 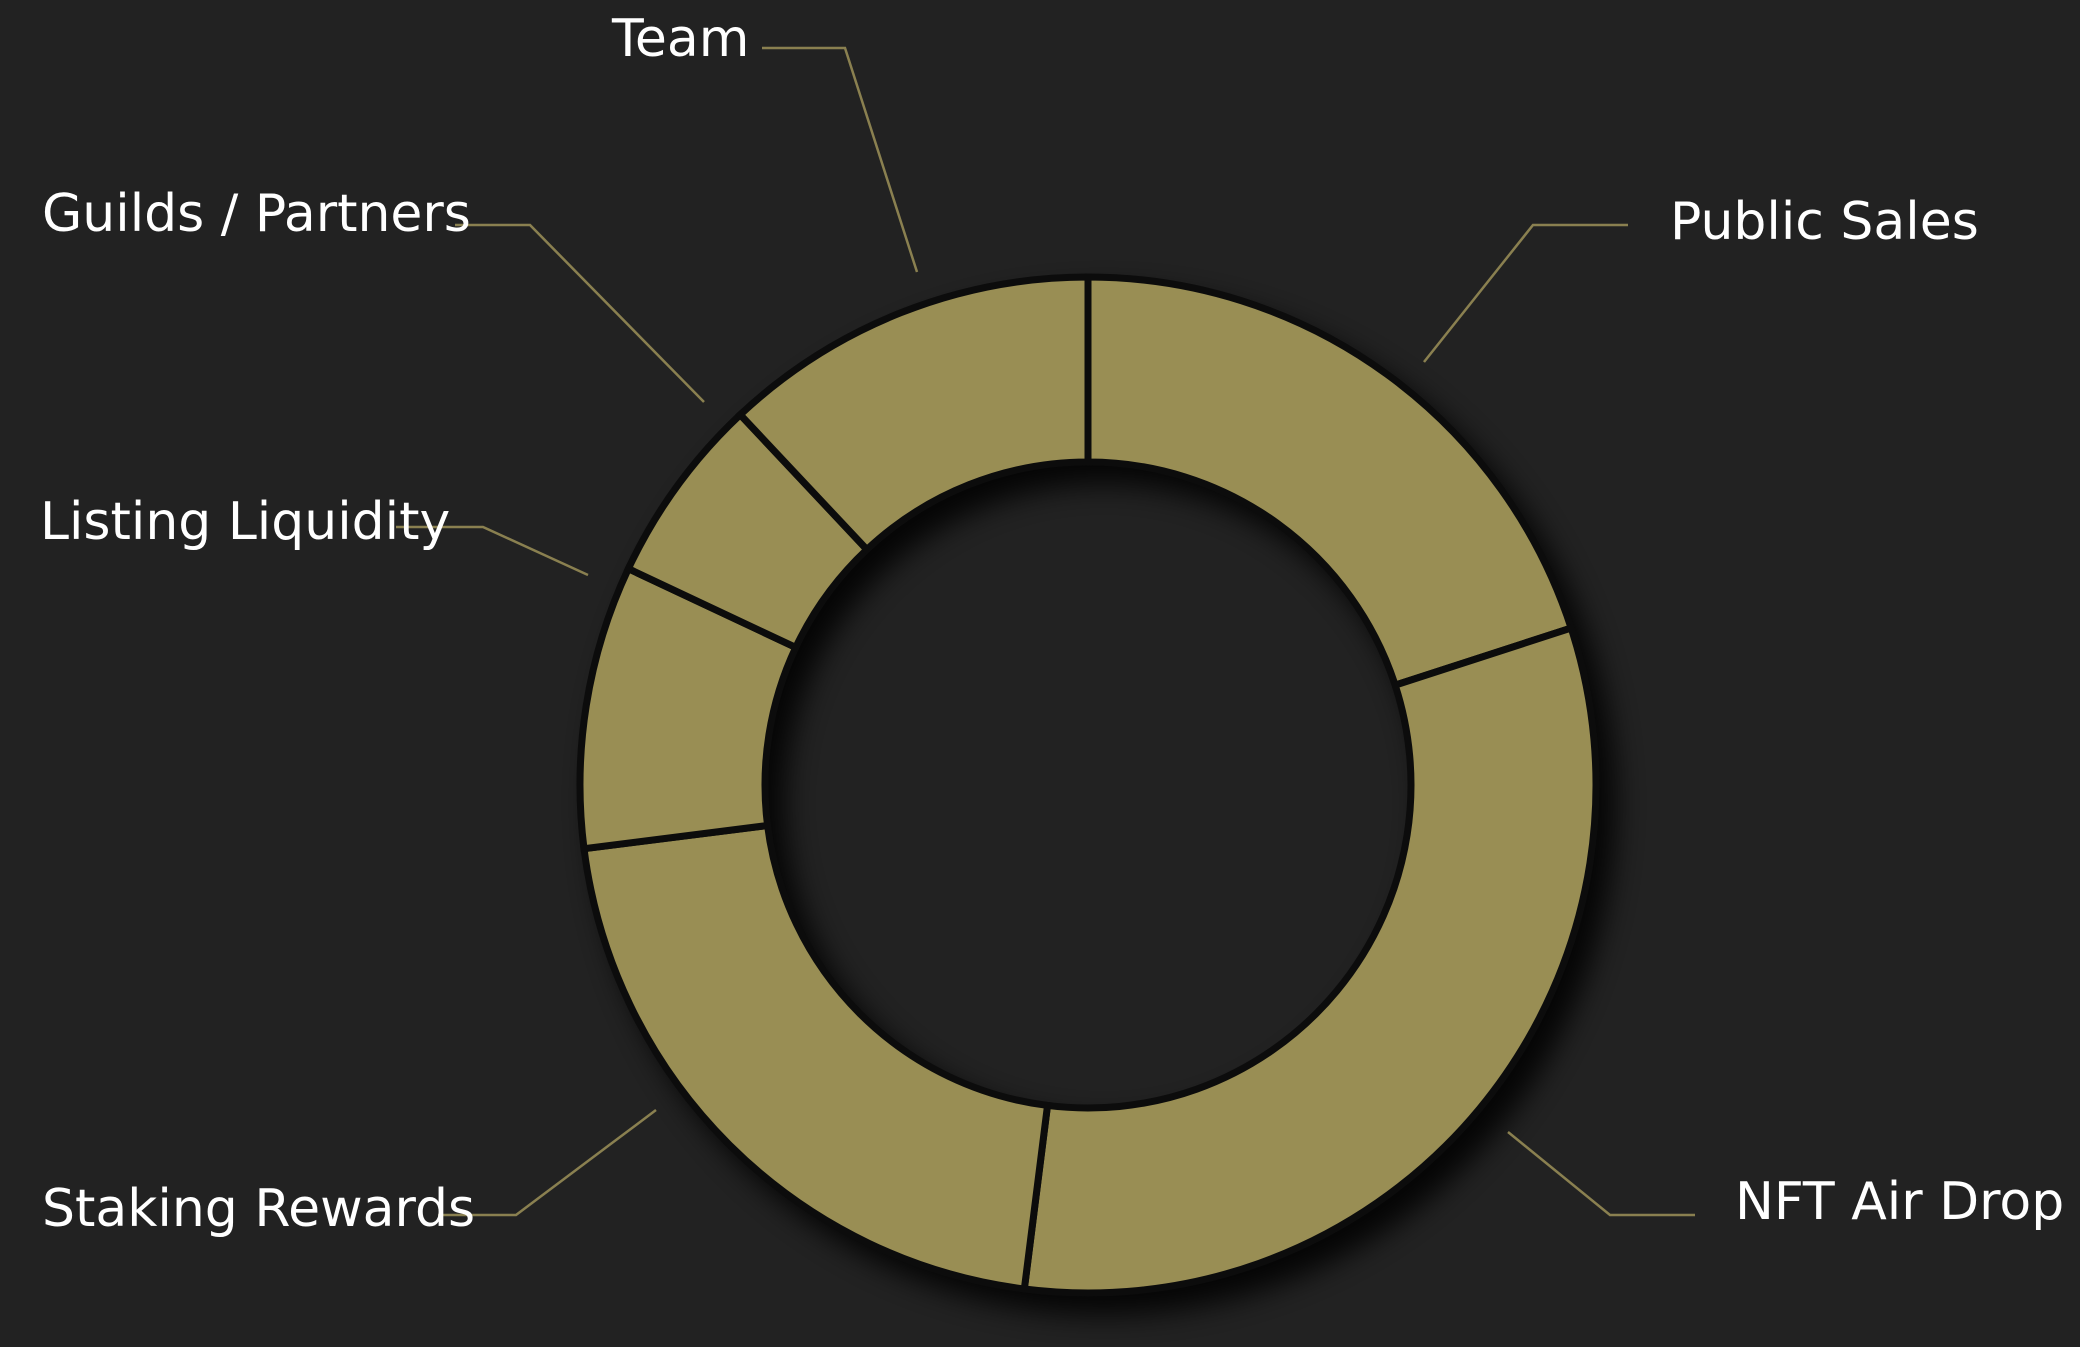 What do you see at coordinates (492, 551) in the screenshot?
I see `leader-line-listing-liquidity` at bounding box center [492, 551].